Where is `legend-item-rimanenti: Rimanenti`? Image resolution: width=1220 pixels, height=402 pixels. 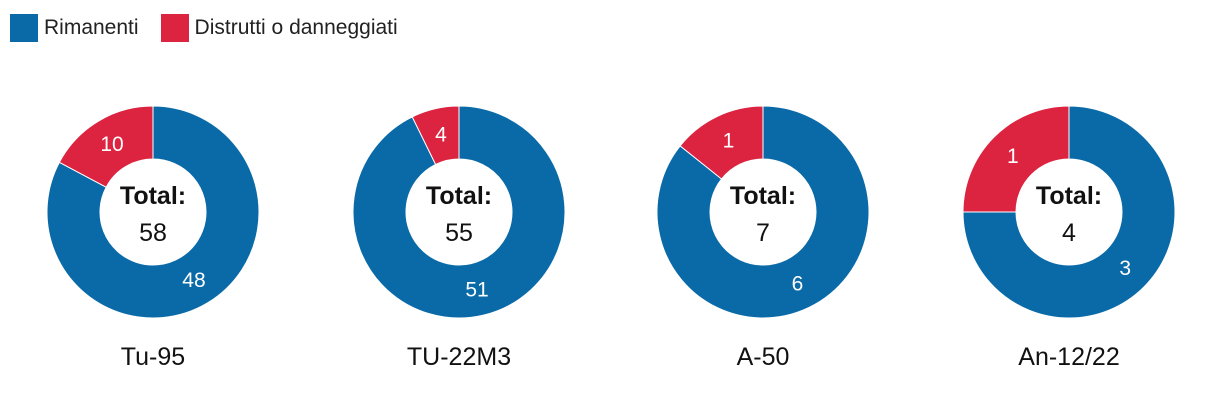
legend-item-rimanenti: Rimanenti is located at coordinates (74, 28).